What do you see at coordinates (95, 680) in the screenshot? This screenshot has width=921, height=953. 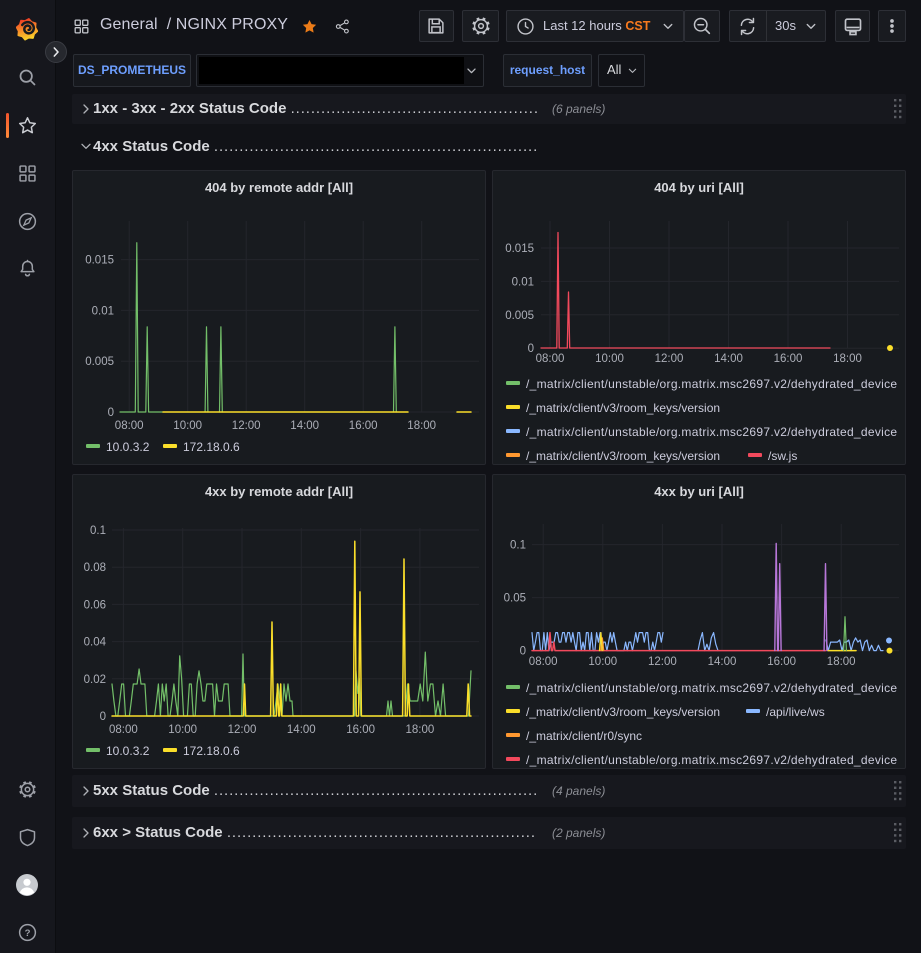 I see `svg-text: 0.02` at bounding box center [95, 680].